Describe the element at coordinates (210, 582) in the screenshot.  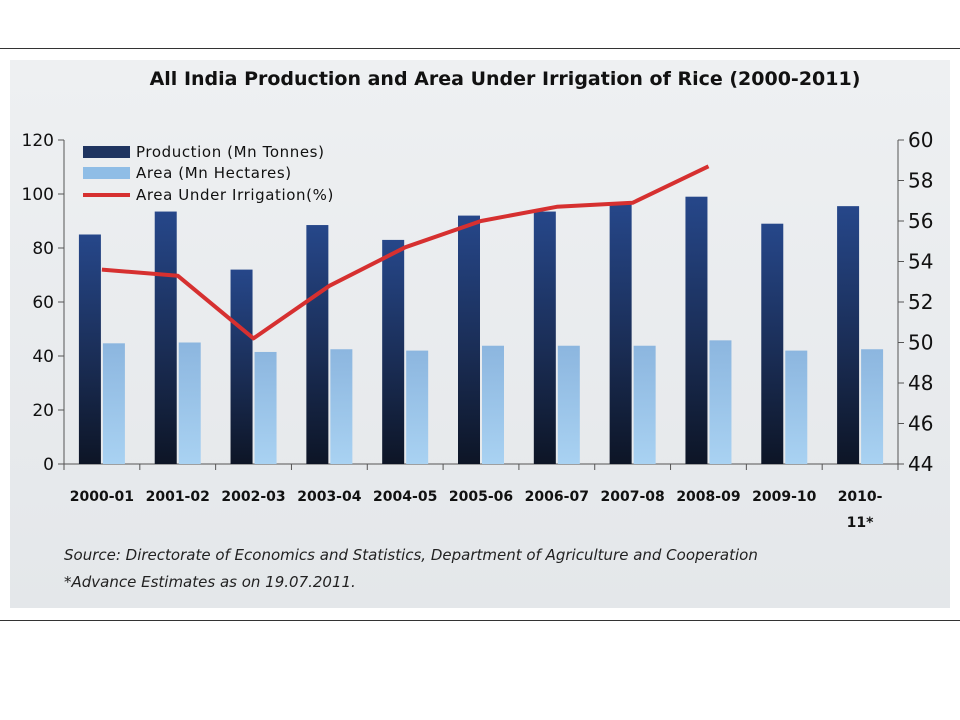
I see `advance-estimate-note: *Advance Estimates as on 19.07.2011.` at that location.